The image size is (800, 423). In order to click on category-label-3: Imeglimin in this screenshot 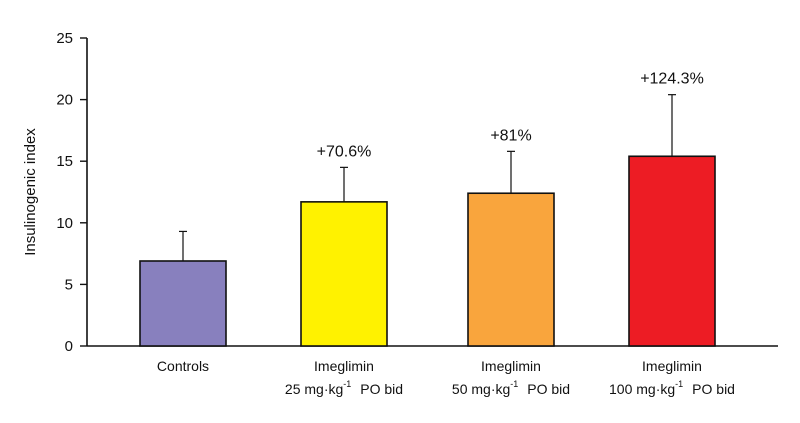, I will do `click(672, 366)`.